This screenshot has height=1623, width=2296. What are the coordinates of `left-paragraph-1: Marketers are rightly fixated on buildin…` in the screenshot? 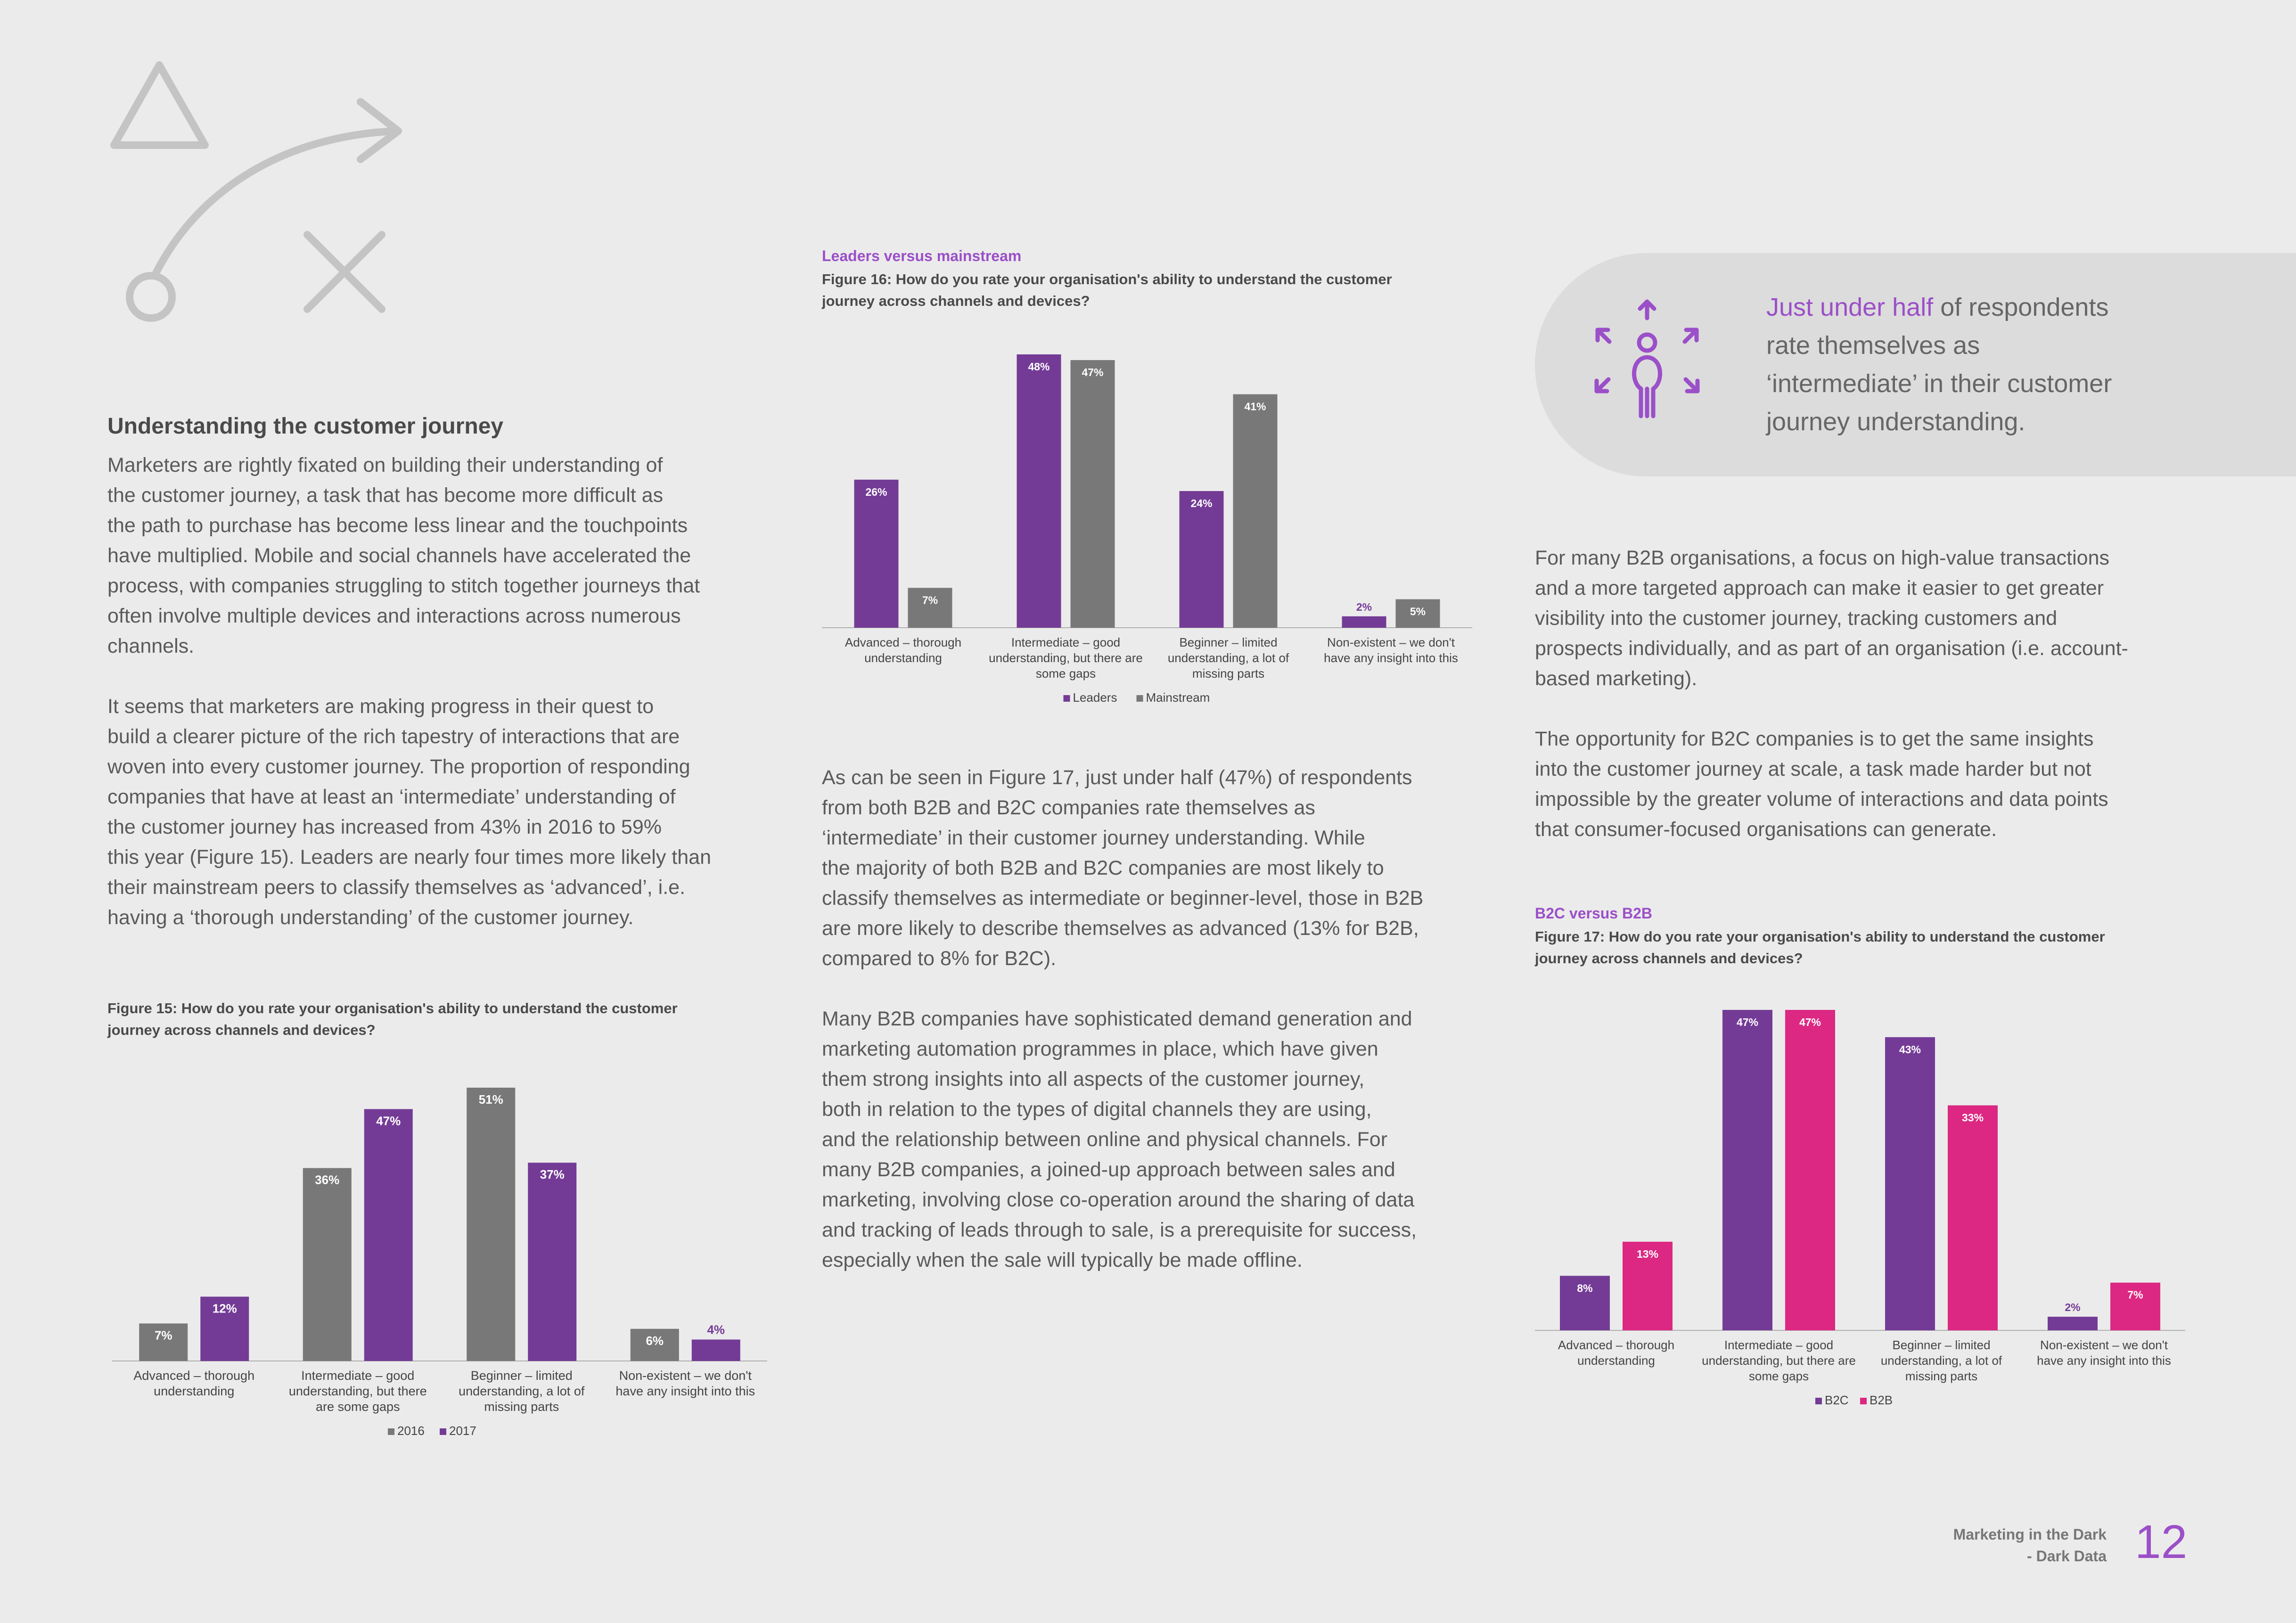 It's located at (444, 556).